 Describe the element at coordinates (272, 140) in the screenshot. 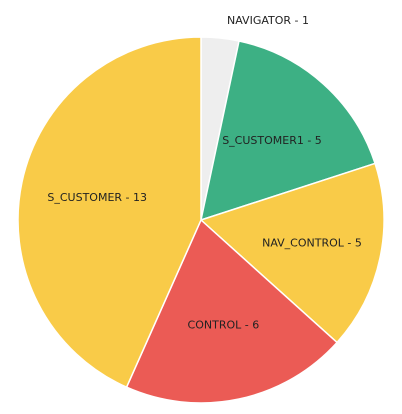

I see `slice-label-s-customer1: S_CUSTOMER1 - 5` at that location.